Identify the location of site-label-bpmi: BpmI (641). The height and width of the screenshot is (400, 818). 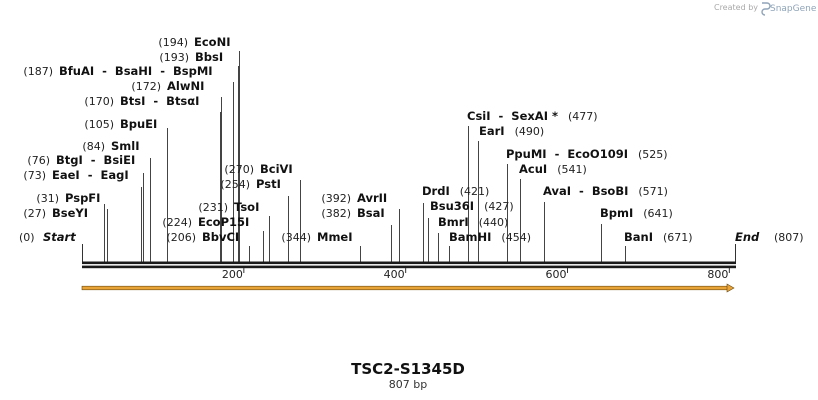
(636, 213).